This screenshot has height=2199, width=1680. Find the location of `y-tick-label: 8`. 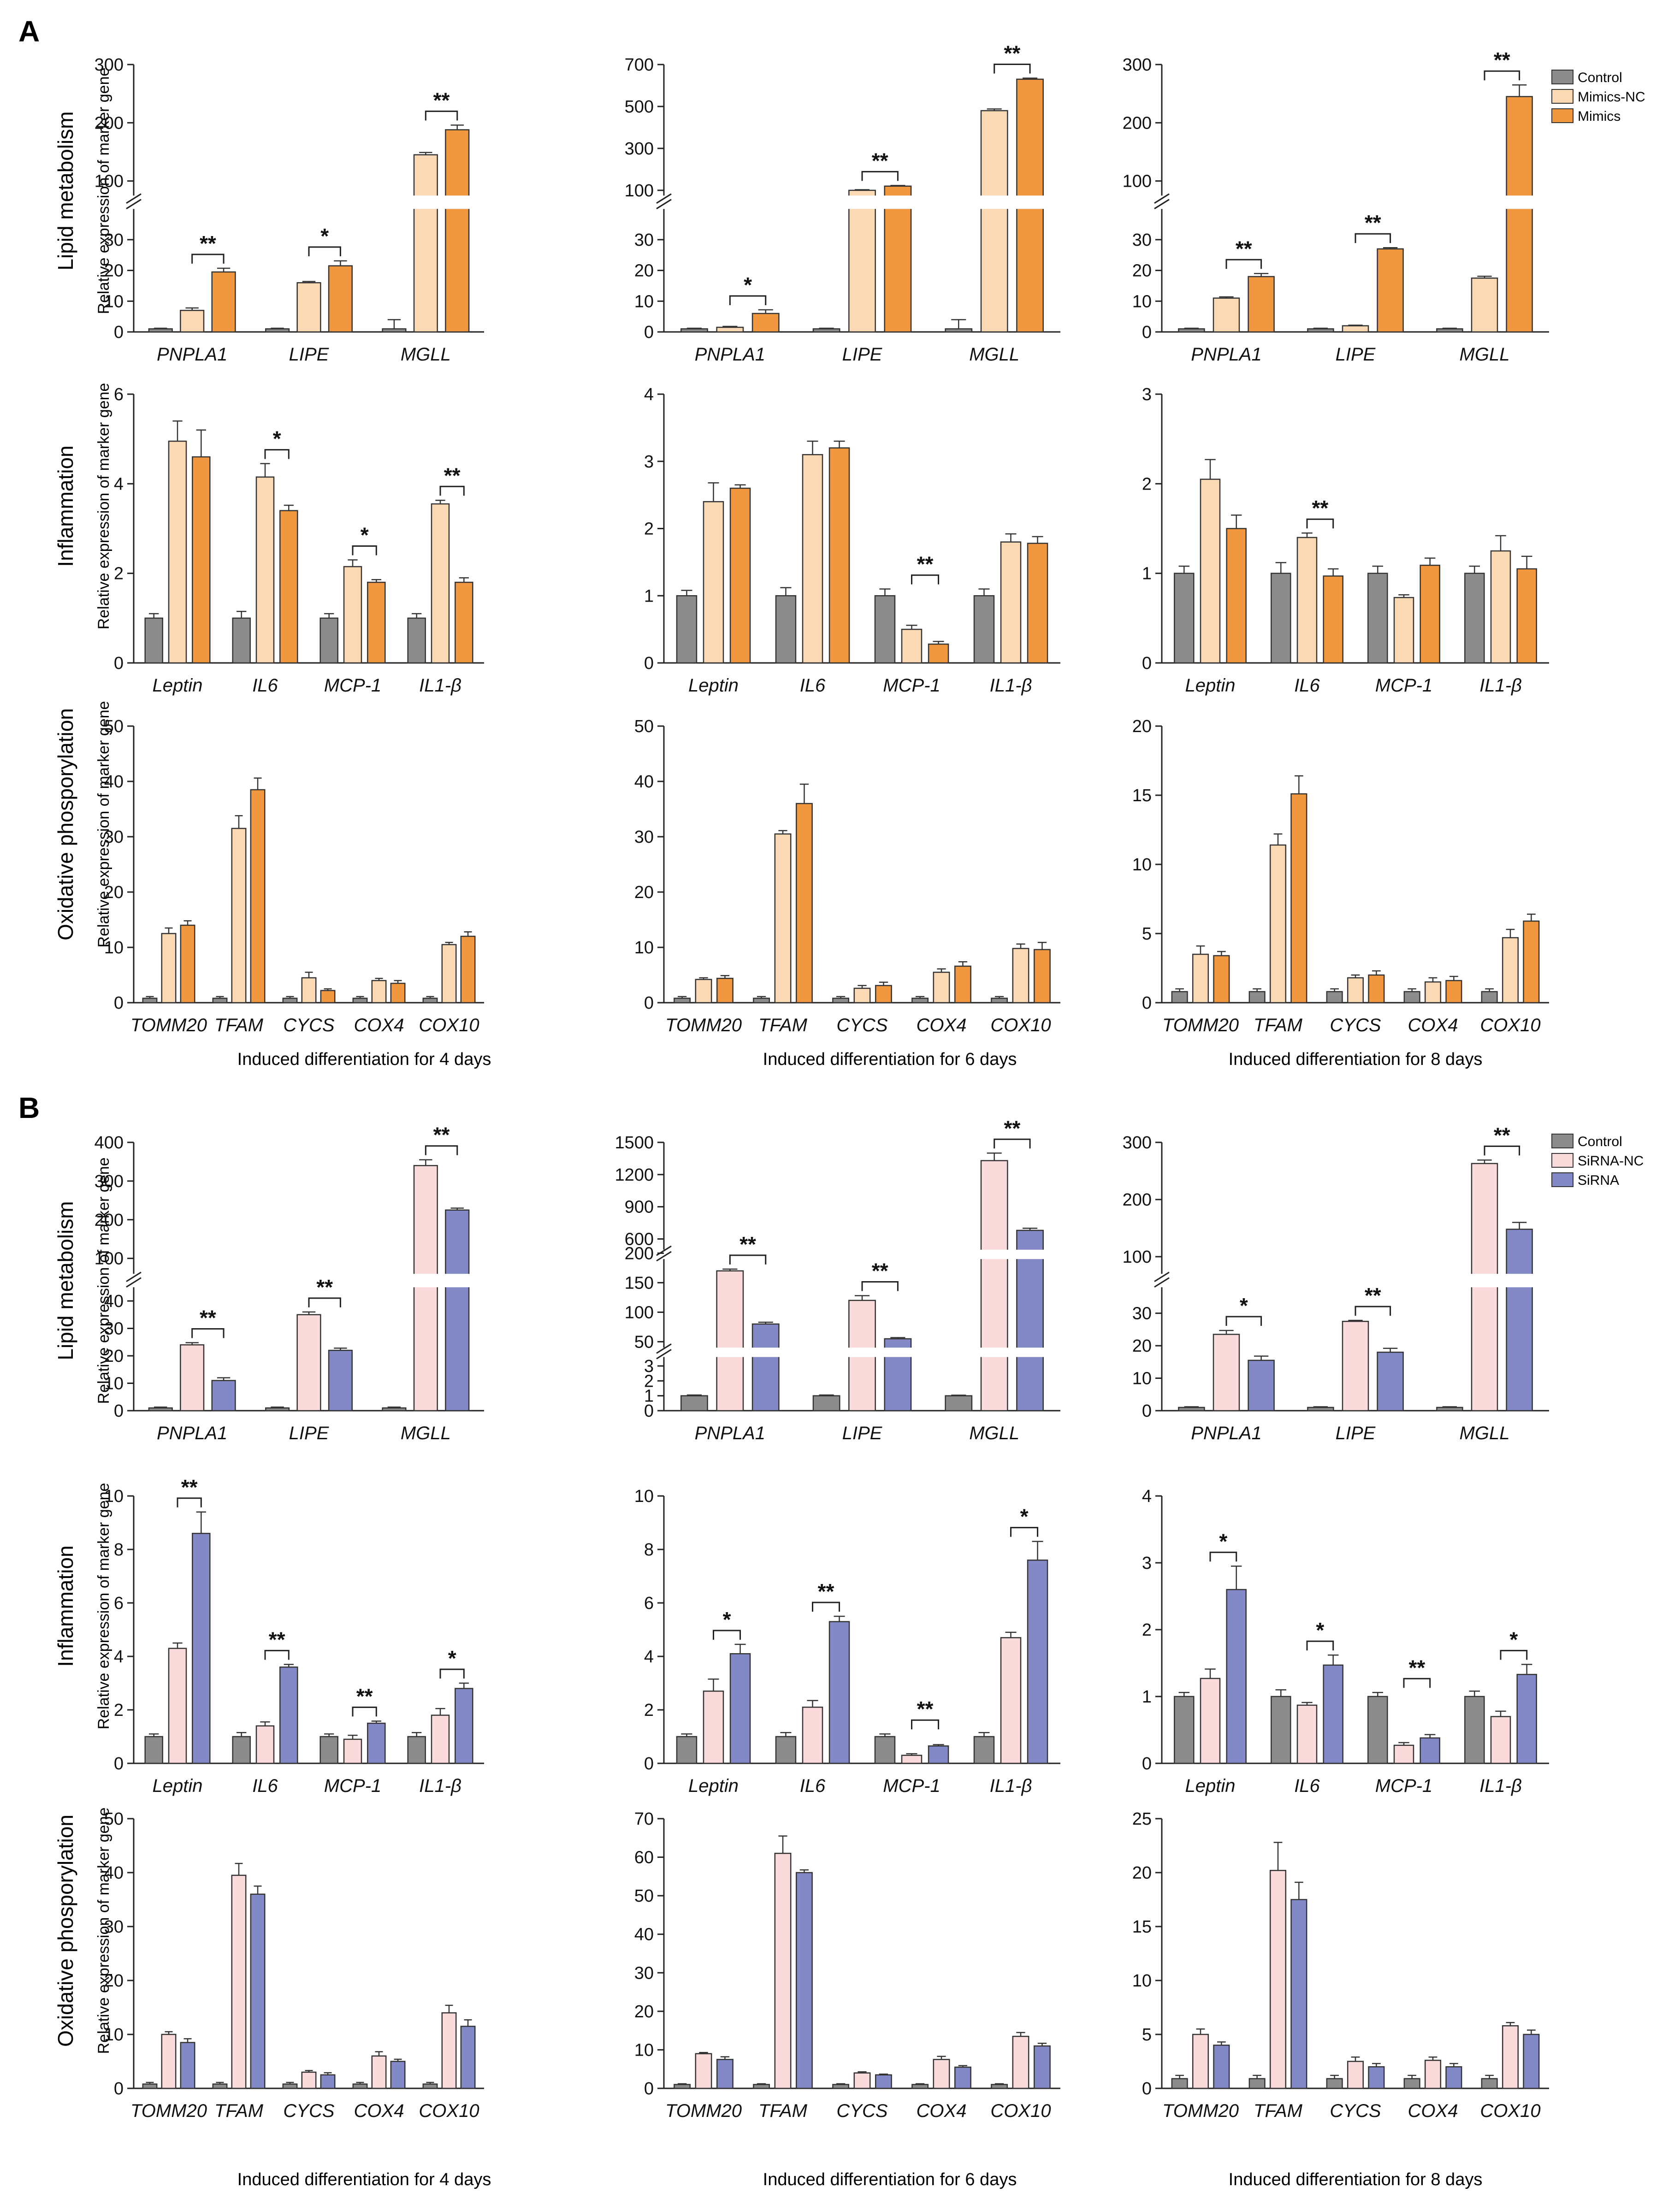

y-tick-label: 8 is located at coordinates (649, 1550).